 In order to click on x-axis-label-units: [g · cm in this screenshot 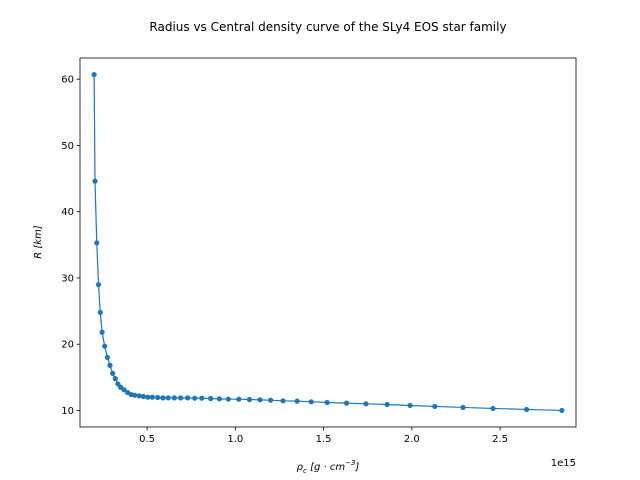, I will do `click(326, 467)`.